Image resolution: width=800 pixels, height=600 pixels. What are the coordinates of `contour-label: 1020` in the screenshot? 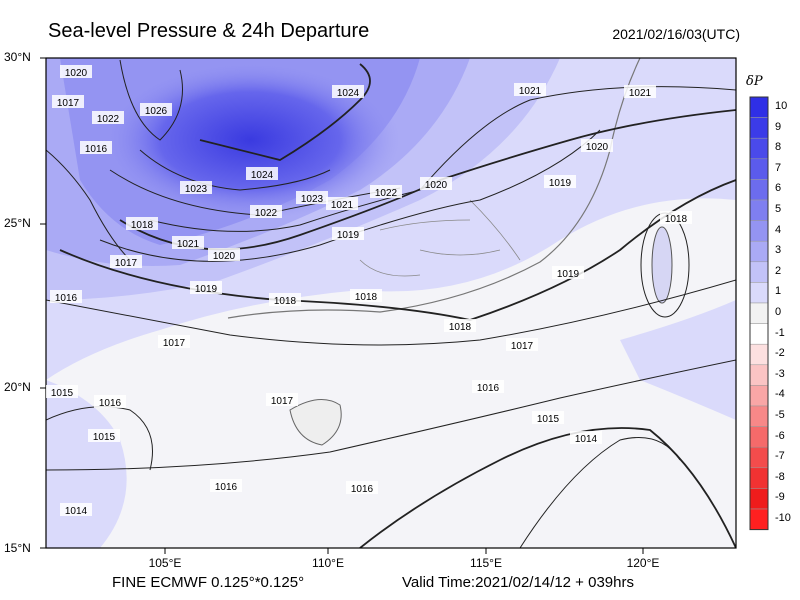 It's located at (76, 72).